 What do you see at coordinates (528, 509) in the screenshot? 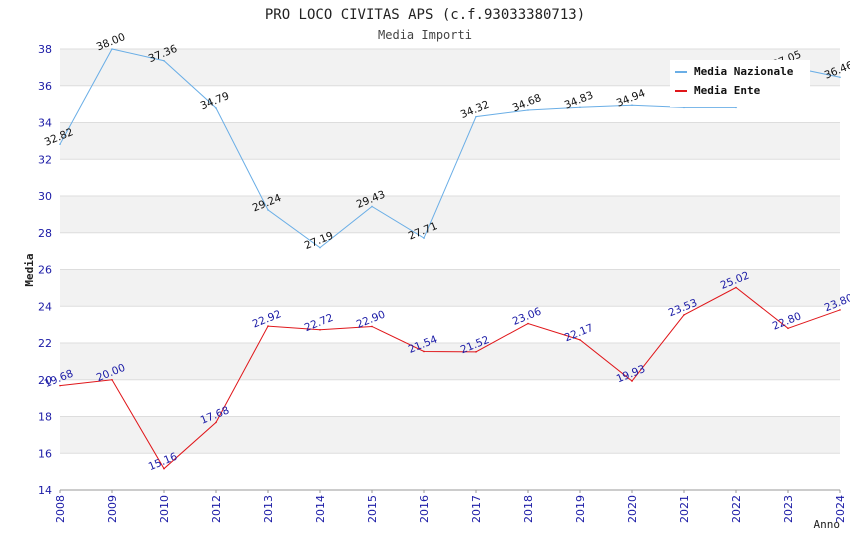
I see `x-tick-label: 2018` at bounding box center [528, 509].